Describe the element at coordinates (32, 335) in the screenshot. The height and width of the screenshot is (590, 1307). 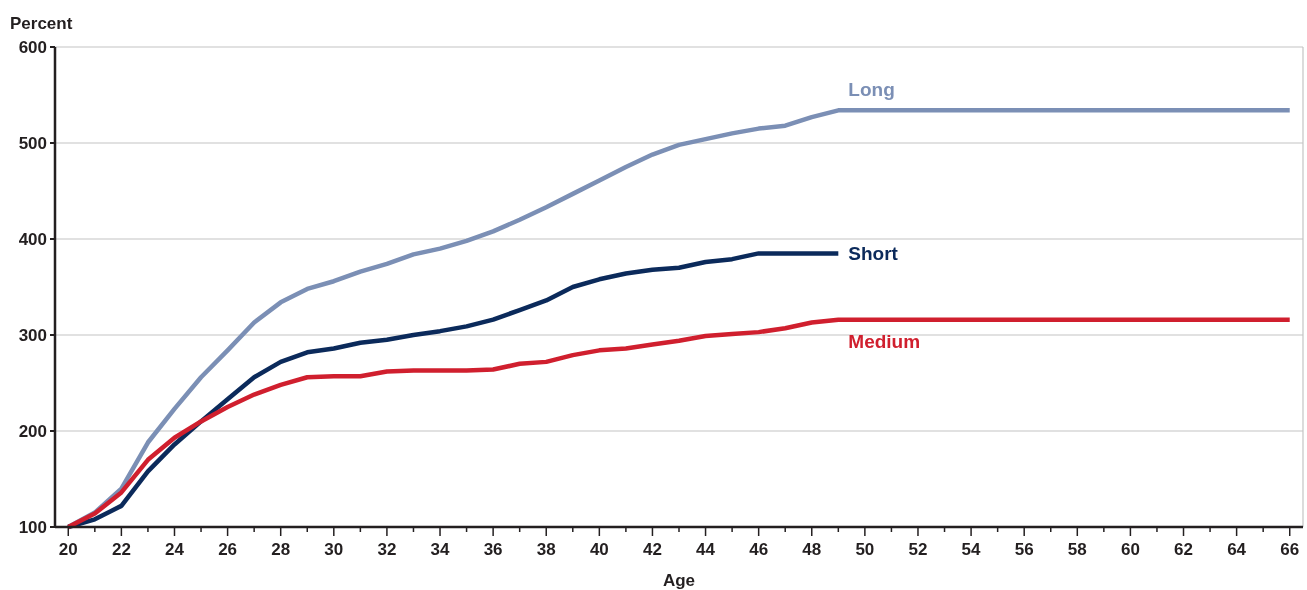
I see `y-tick-label: 300` at that location.